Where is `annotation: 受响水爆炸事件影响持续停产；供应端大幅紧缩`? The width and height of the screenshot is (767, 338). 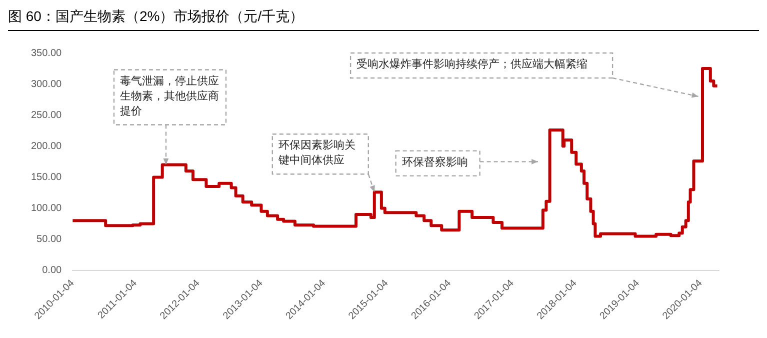 annotation: 受响水爆炸事件影响持续停产；供应端大幅紧缩 is located at coordinates (472, 64).